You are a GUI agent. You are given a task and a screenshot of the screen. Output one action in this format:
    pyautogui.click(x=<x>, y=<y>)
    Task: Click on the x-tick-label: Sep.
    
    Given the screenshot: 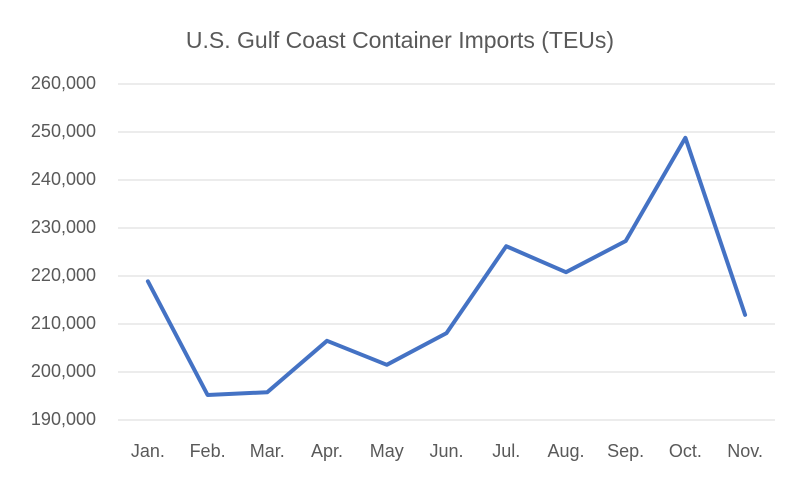 What is the action you would take?
    pyautogui.click(x=625, y=451)
    